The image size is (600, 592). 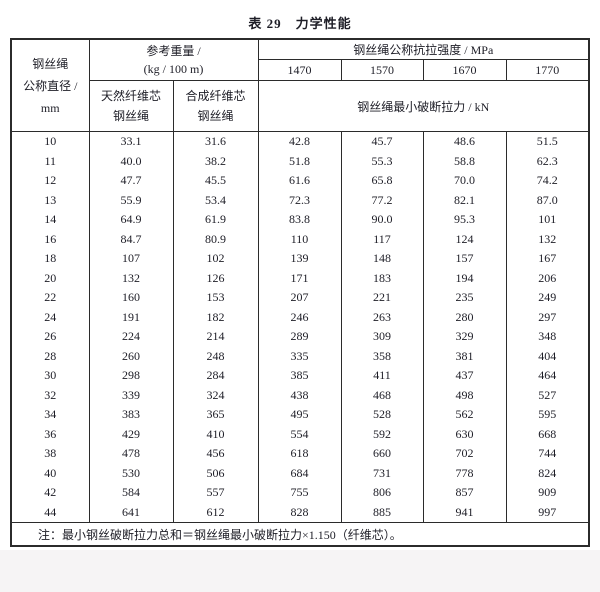 I want to click on value-cell: 171, so click(x=299, y=278).